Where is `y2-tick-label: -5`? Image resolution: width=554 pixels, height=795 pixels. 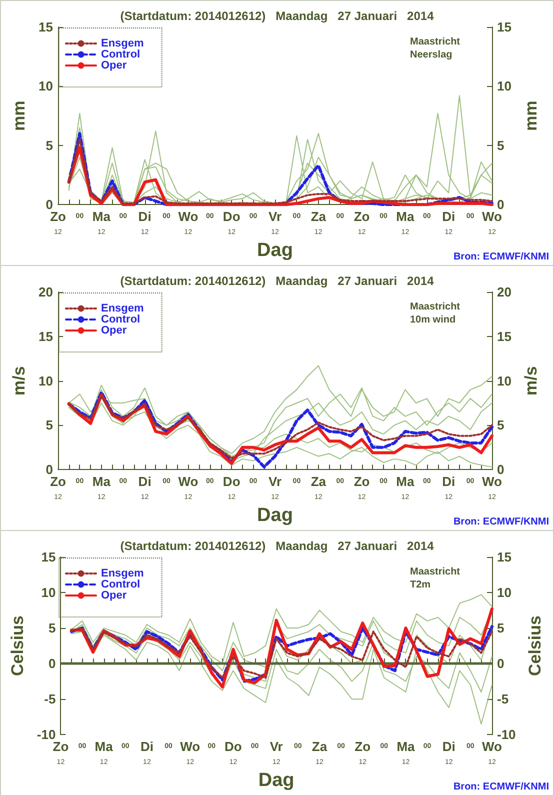 y2-tick-label: -5 is located at coordinates (503, 699).